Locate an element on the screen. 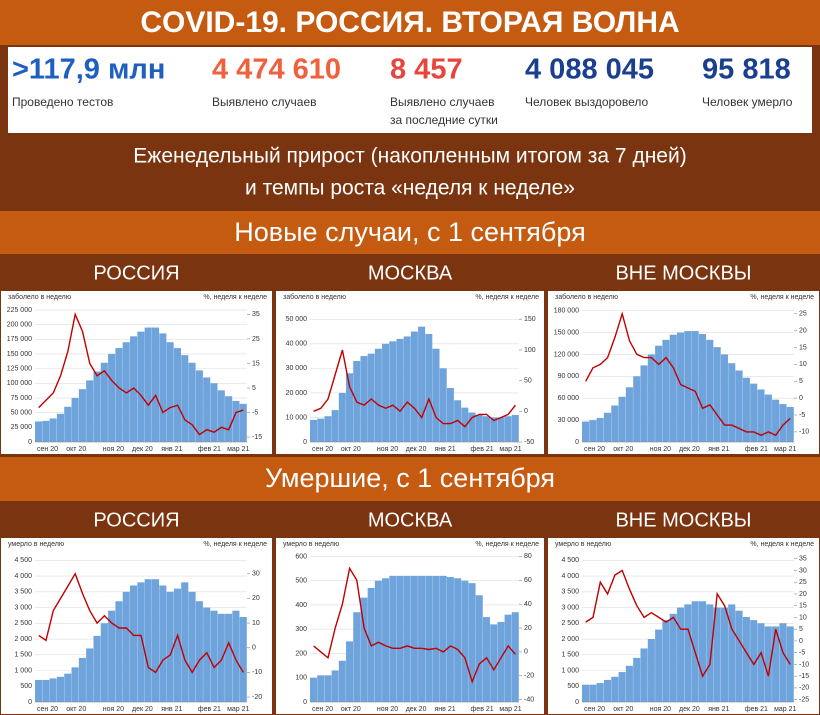 The image size is (820, 715). y2-tick-label: 100 is located at coordinates (530, 350).